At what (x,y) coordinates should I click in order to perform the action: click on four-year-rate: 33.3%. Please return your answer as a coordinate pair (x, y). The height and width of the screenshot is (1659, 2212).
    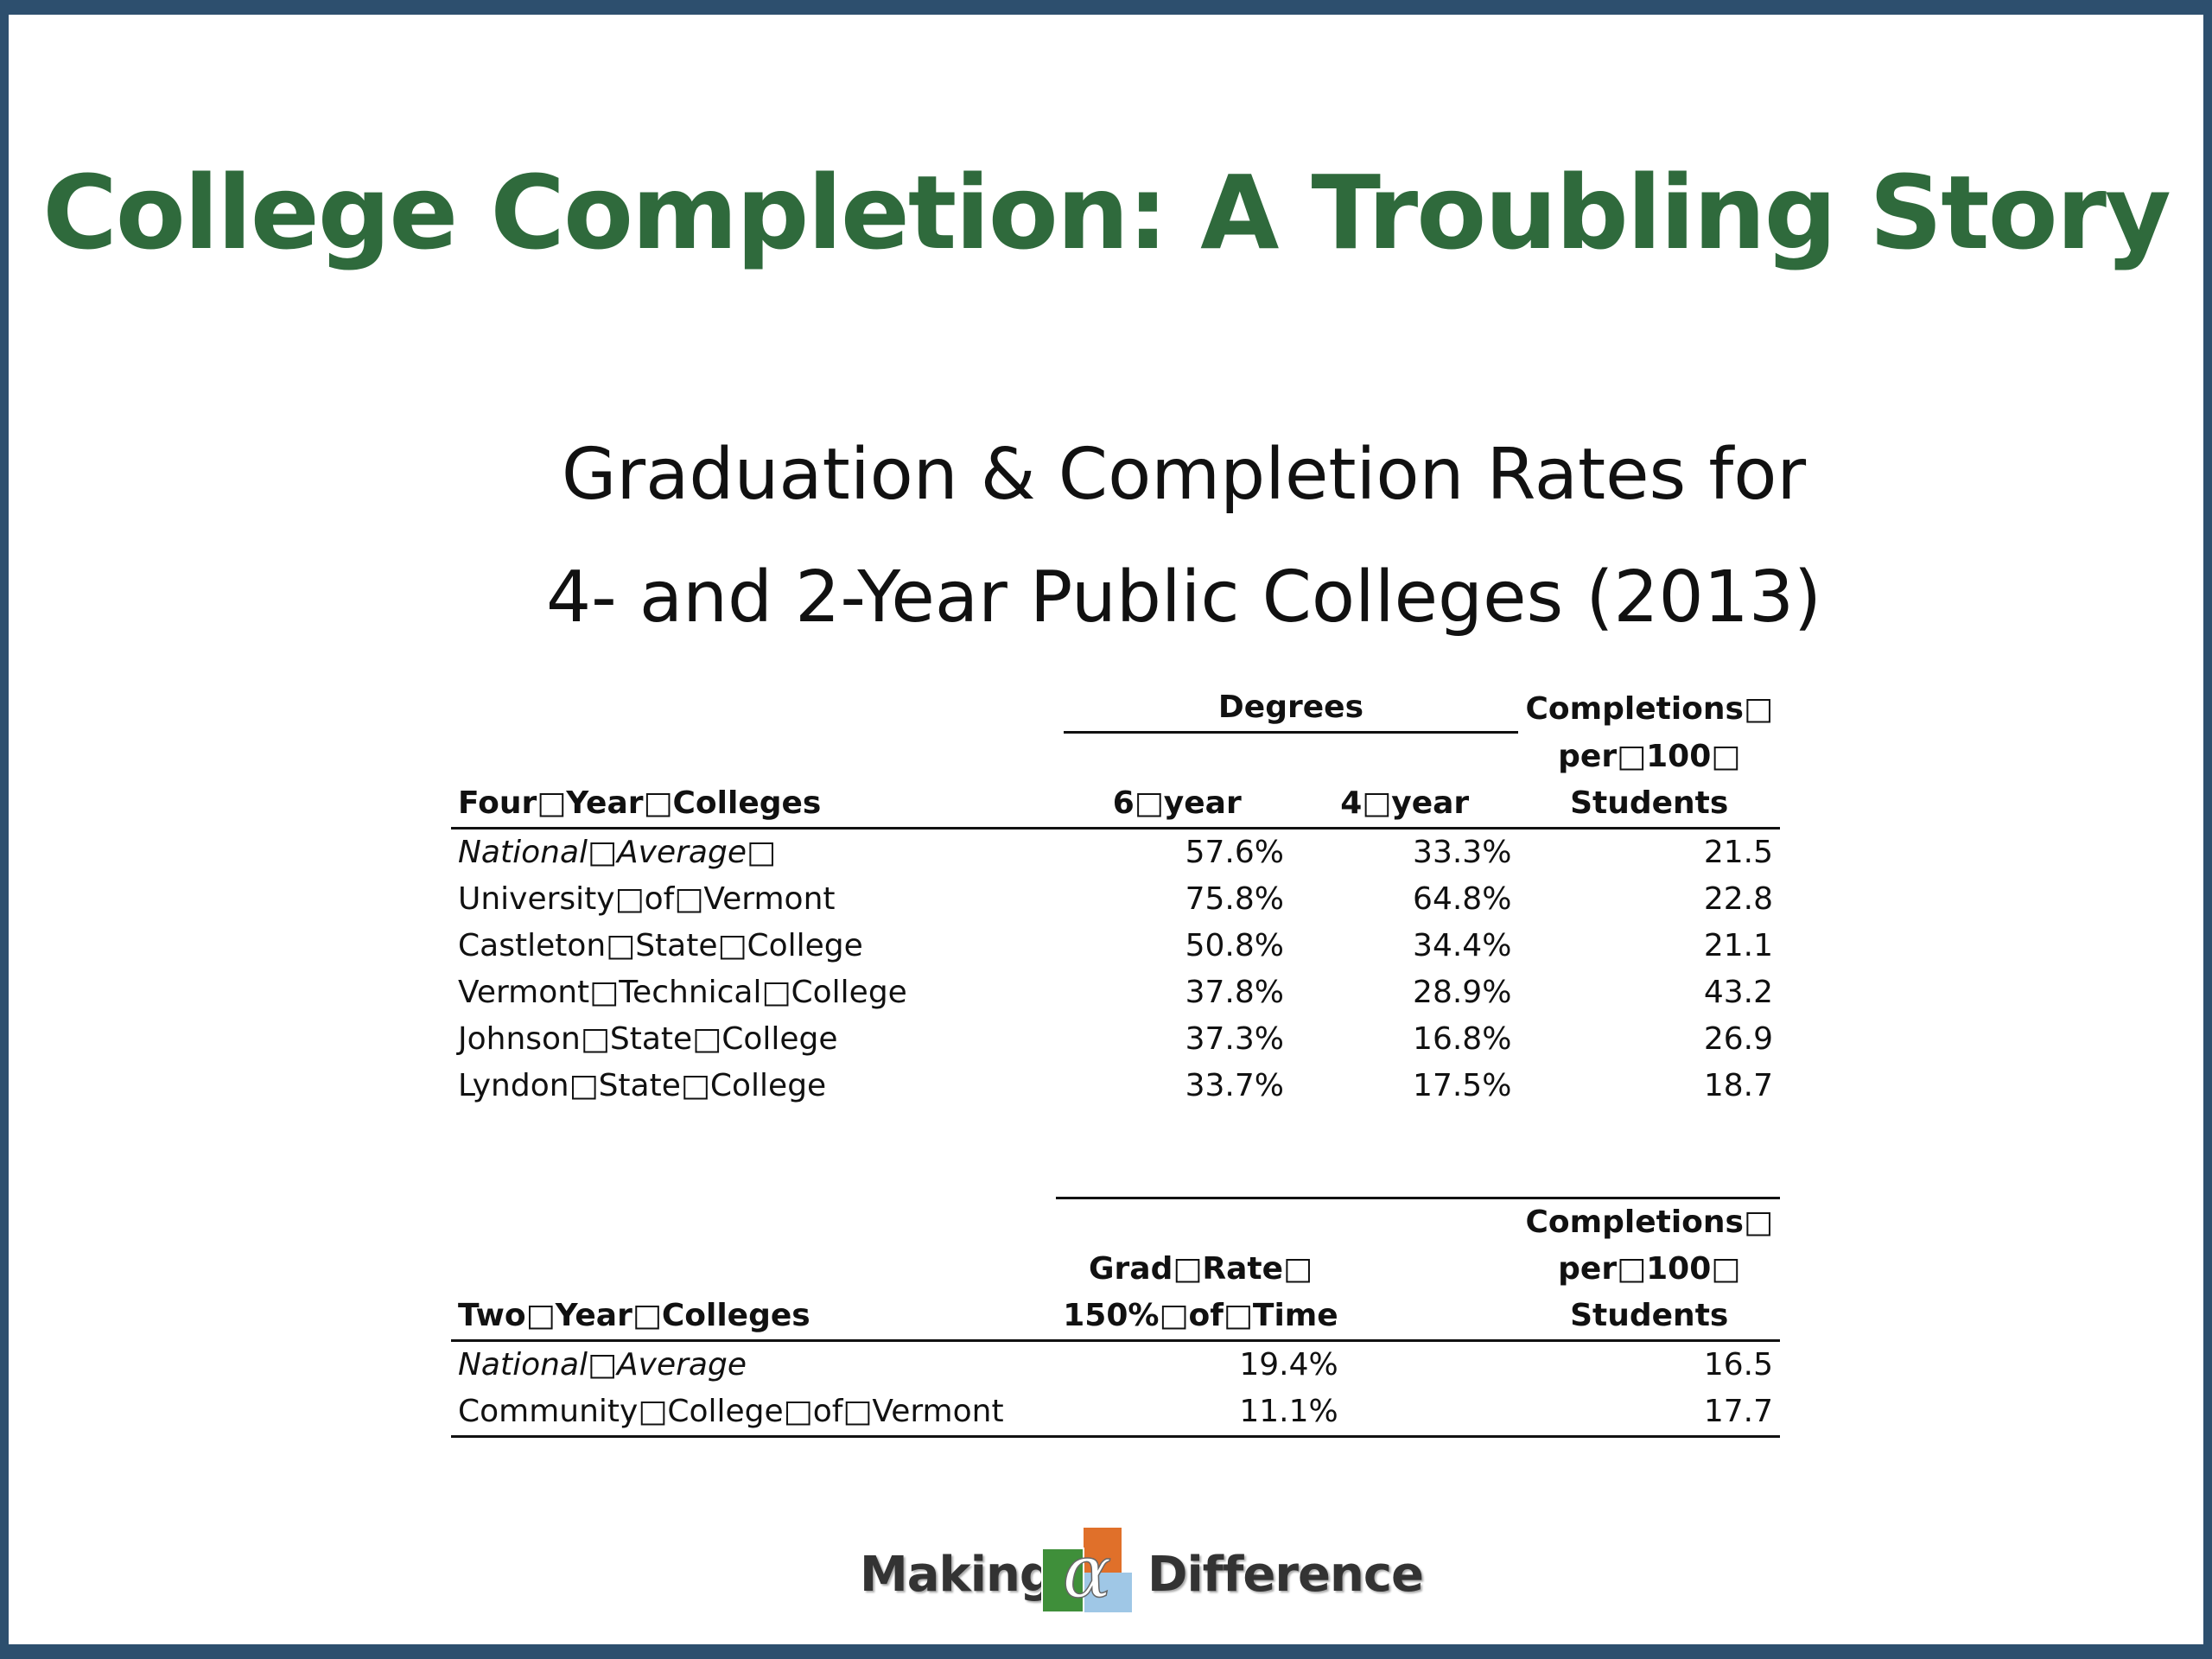
    Looking at the image, I should click on (1462, 852).